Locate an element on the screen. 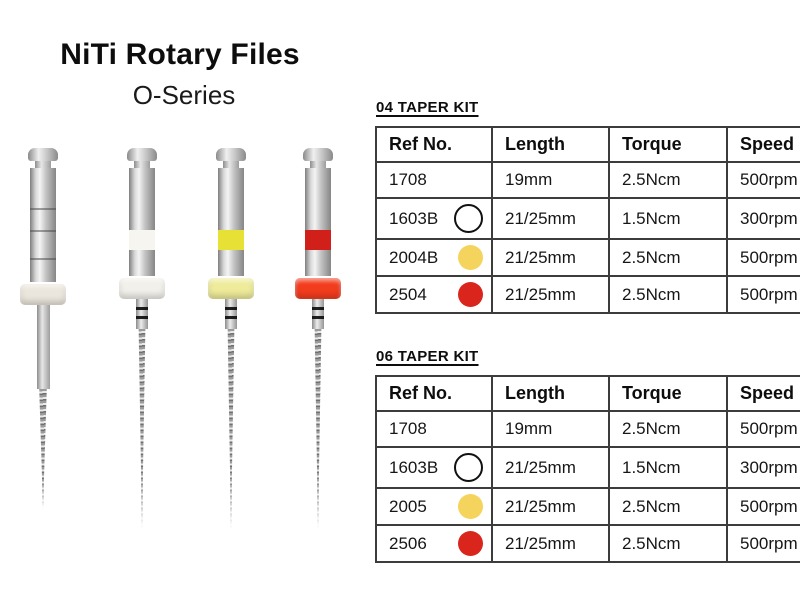 This screenshot has height=600, width=800. table-row: 2506 21/25mm 2.5Ncm 500rpm is located at coordinates (587, 543).